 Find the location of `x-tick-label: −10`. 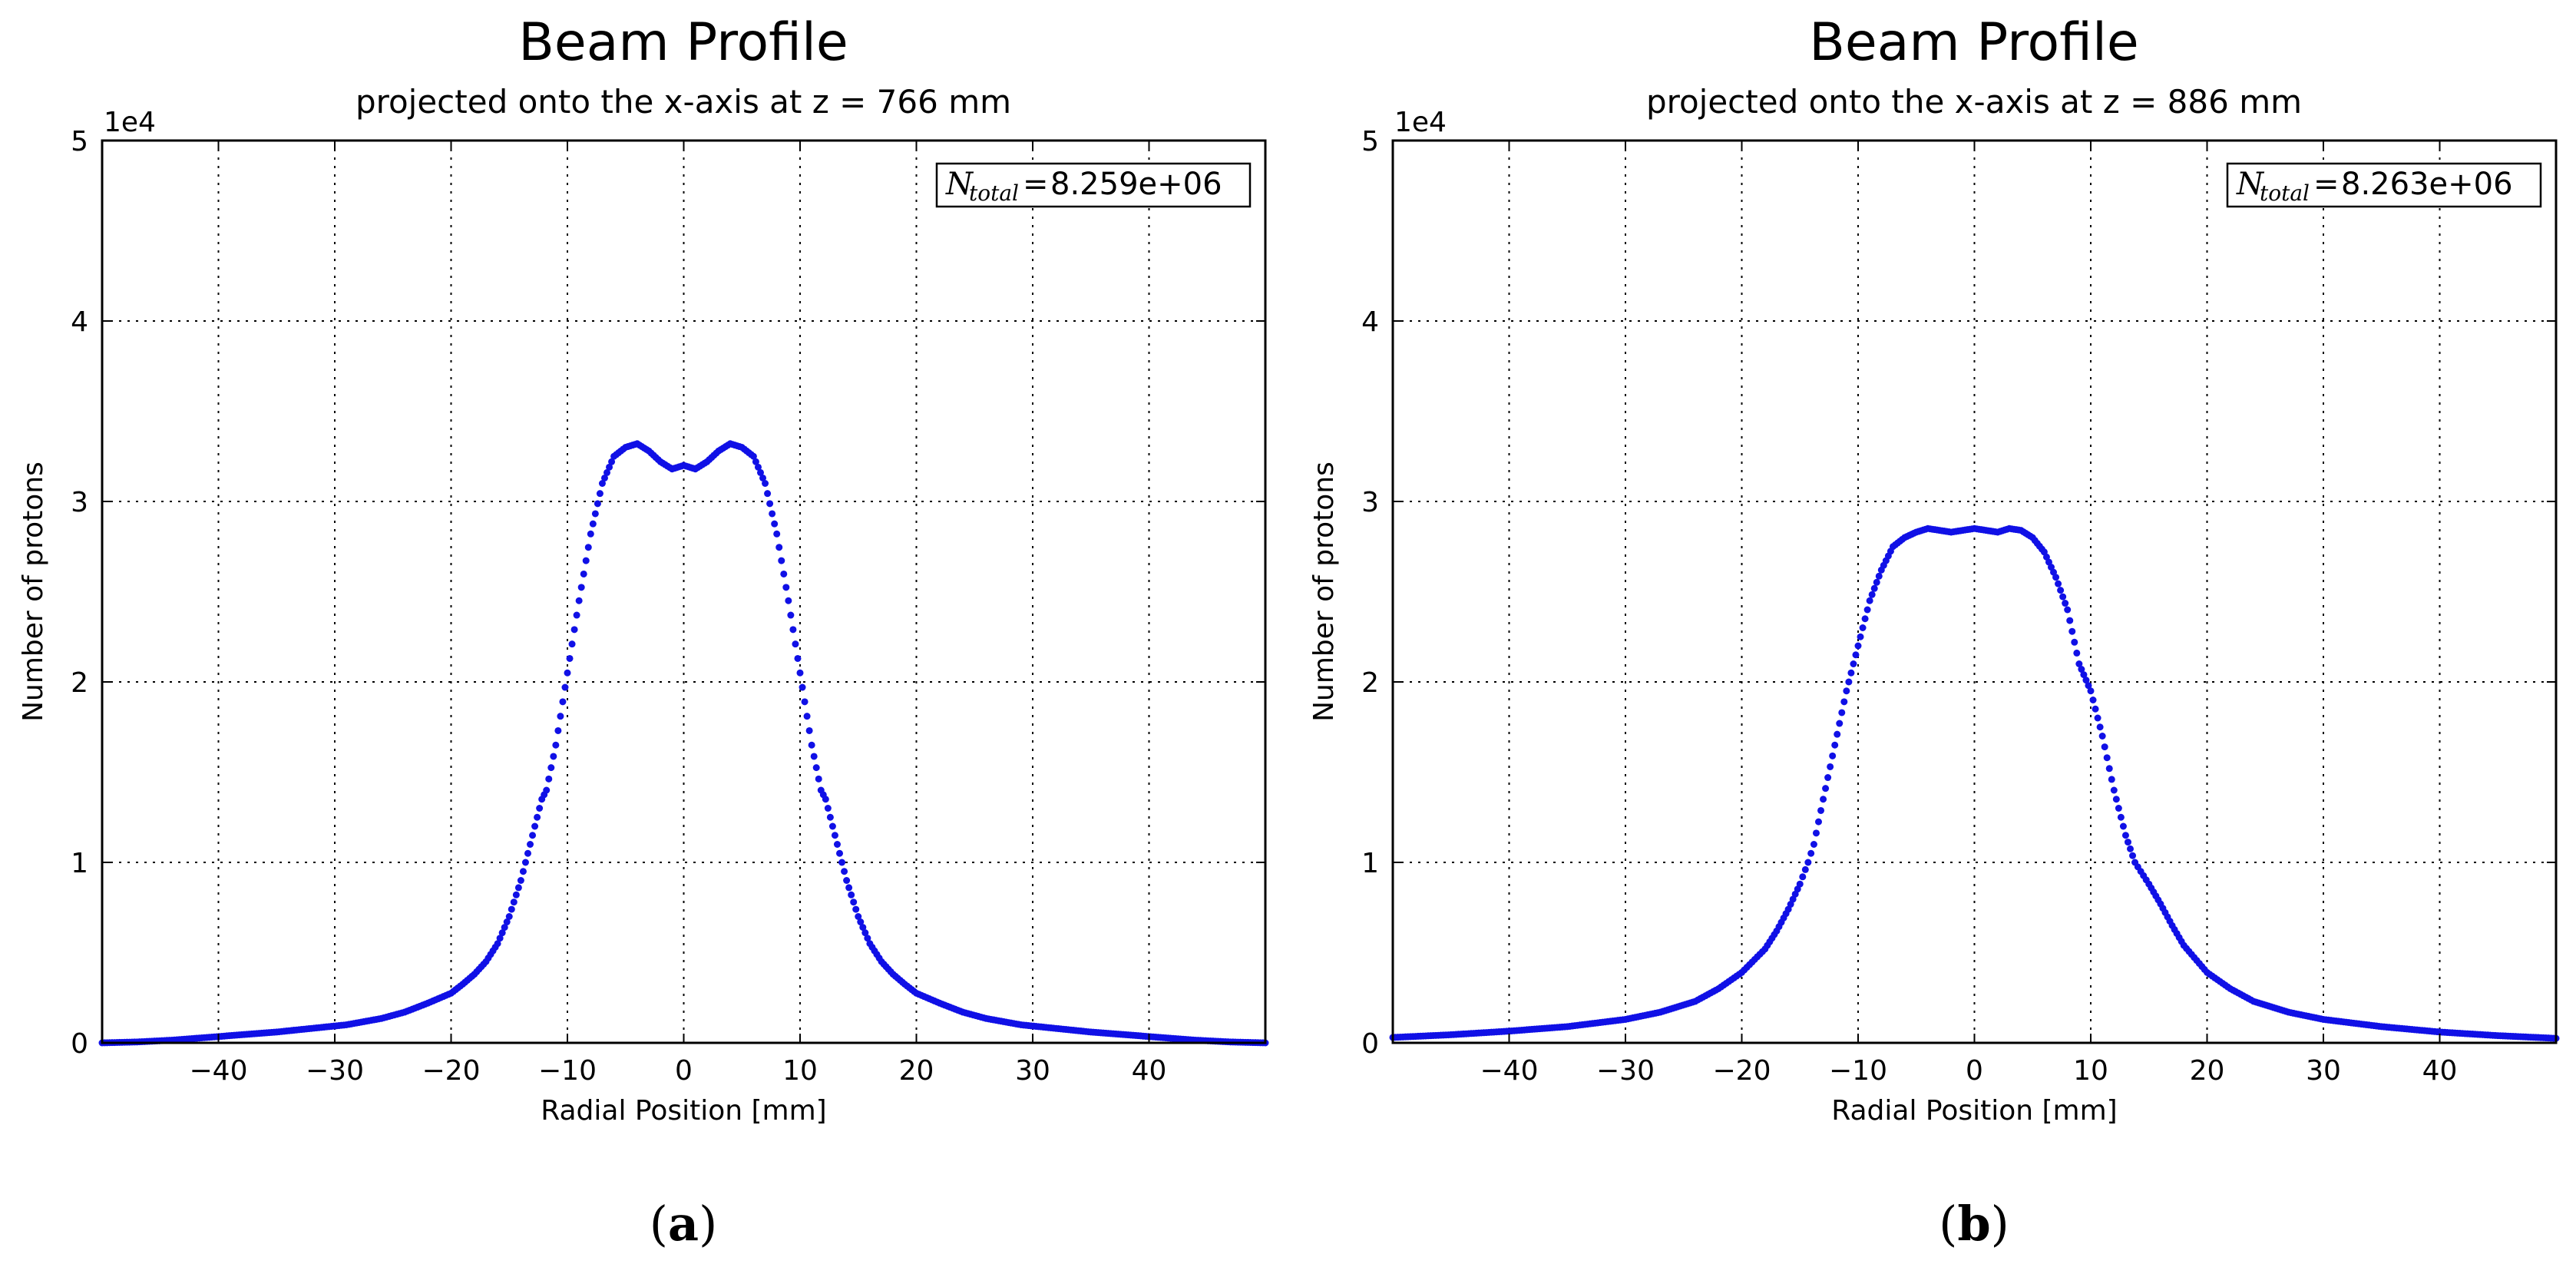

x-tick-label: −10 is located at coordinates (567, 1071).